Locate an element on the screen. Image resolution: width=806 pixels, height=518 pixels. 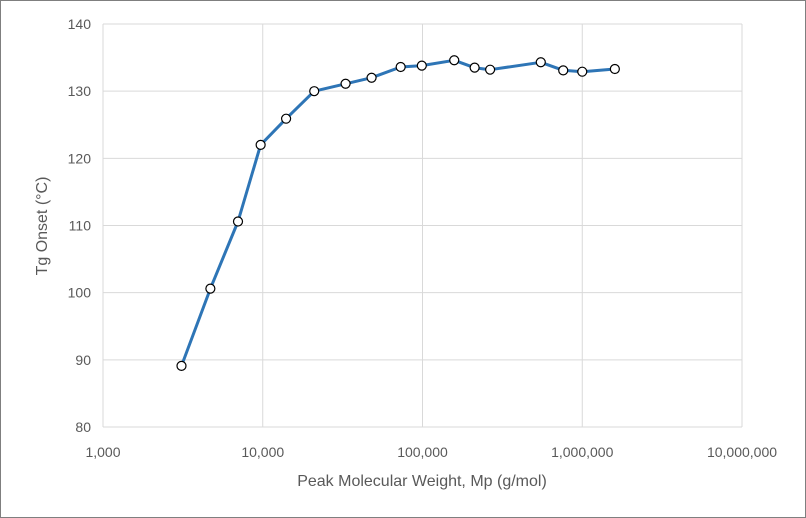
y-tick-label: 100 is located at coordinates (80, 293).